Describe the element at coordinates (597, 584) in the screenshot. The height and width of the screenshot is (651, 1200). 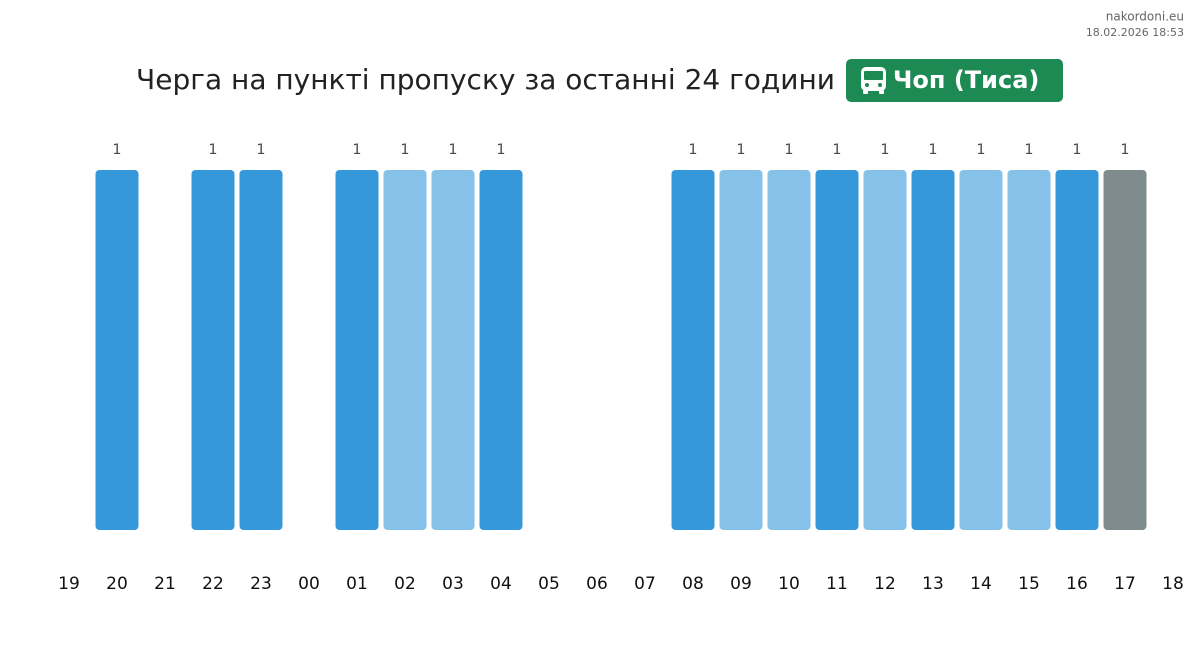
I see `x-tick-label: 06` at that location.